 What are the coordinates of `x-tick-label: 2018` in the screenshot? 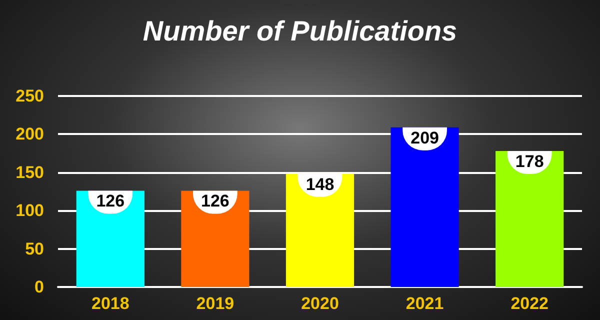 It's located at (110, 303).